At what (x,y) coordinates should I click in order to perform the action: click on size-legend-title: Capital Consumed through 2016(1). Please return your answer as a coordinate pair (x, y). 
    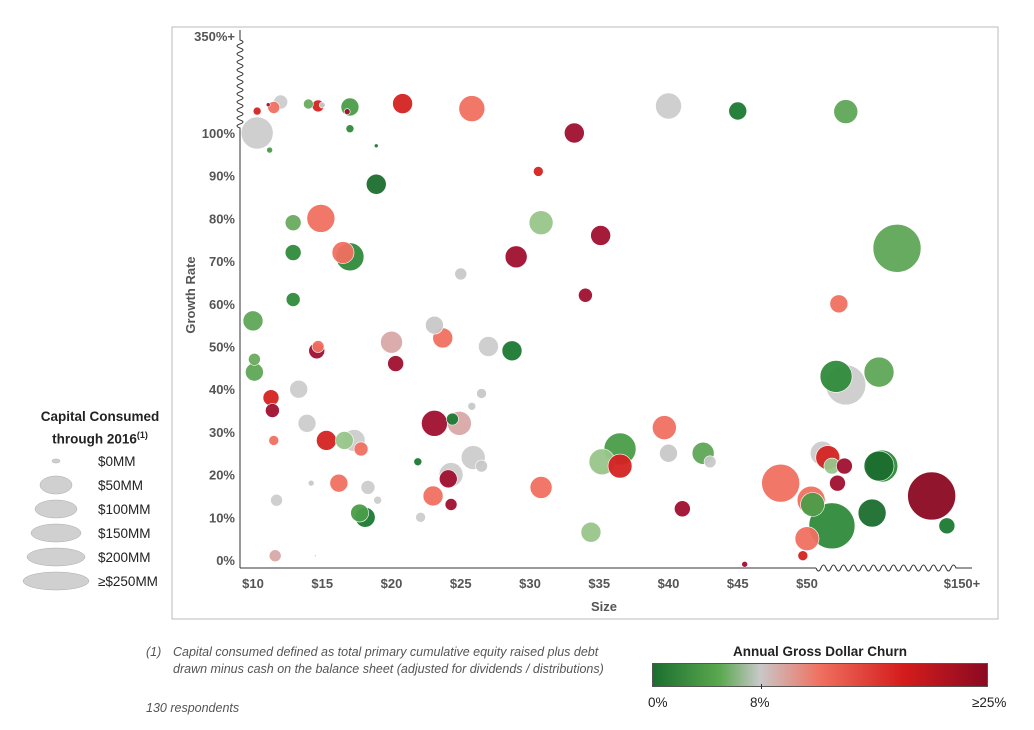
    Looking at the image, I should click on (100, 428).